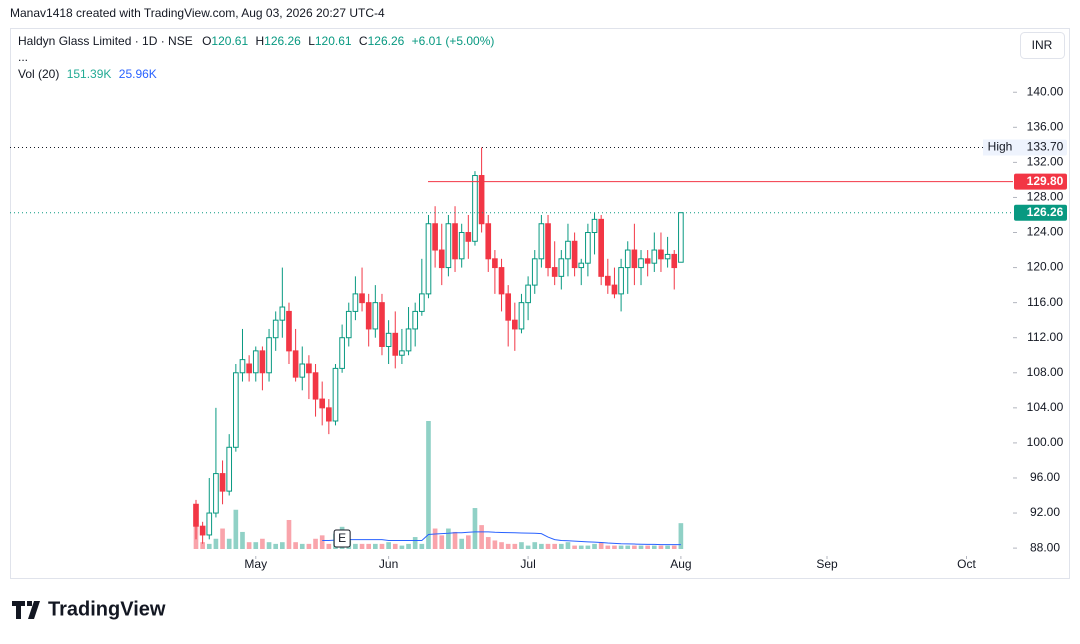 This screenshot has width=1080, height=644. What do you see at coordinates (501, 538) in the screenshot?
I see `volume-ma-line` at bounding box center [501, 538].